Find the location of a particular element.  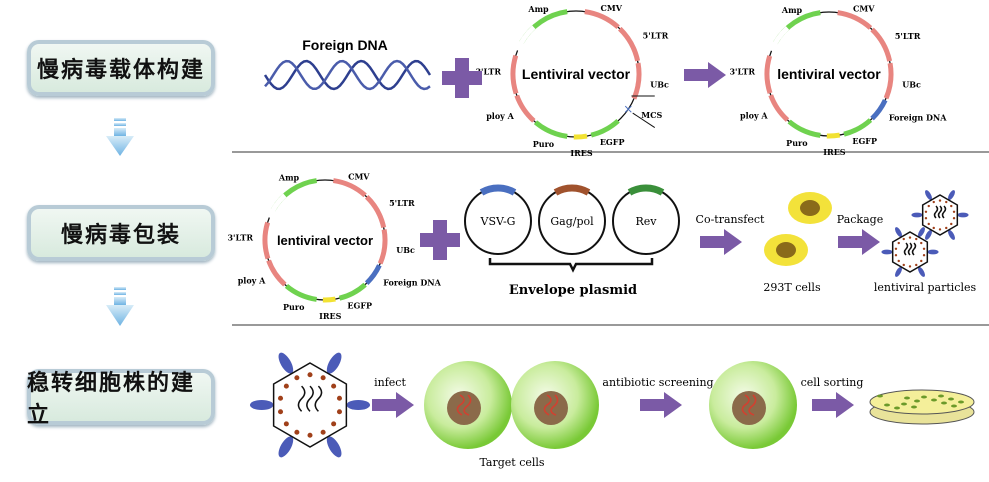

amp-segment is located at coordinates (294, 195).